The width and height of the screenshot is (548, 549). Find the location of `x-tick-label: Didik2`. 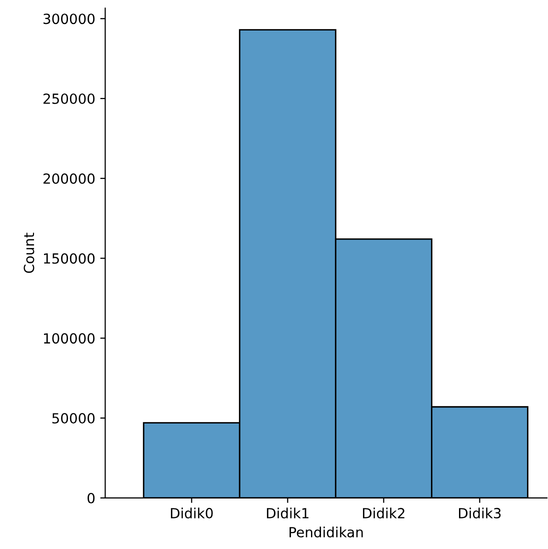

x-tick-label: Didik2 is located at coordinates (383, 513).